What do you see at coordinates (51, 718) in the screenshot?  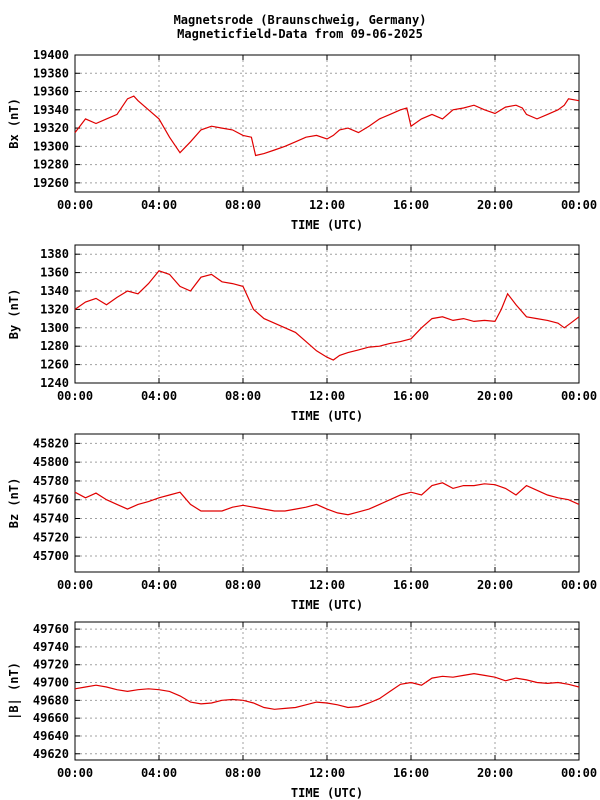 I see `y-tick-label: 49660` at bounding box center [51, 718].